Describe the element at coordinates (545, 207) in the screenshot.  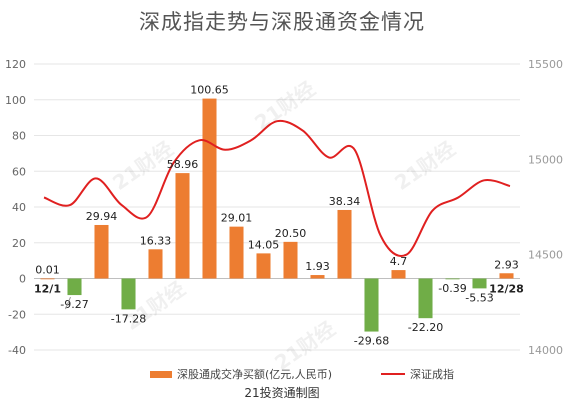
I see `right-axis: 14000 14500 15000 15500` at that location.